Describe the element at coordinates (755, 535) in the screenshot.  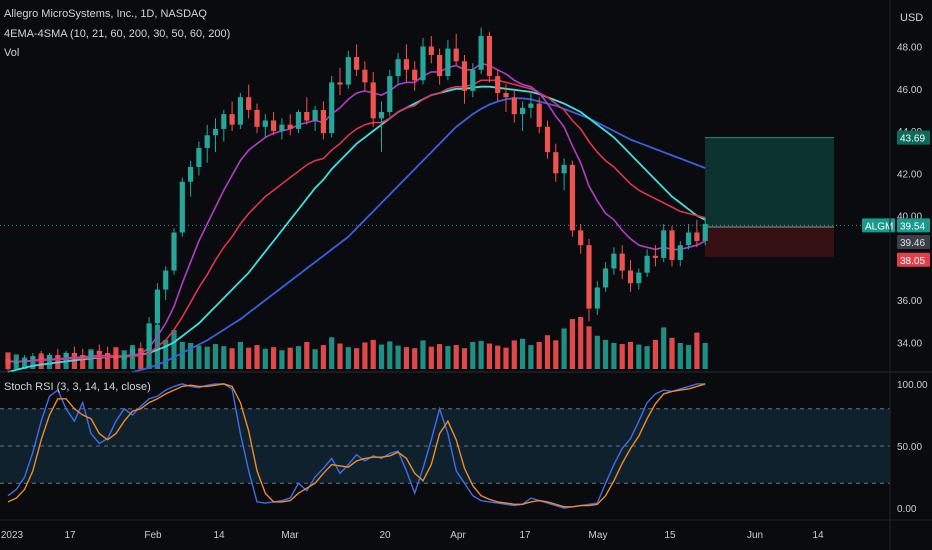
I see `time-tick-label: Jun` at that location.